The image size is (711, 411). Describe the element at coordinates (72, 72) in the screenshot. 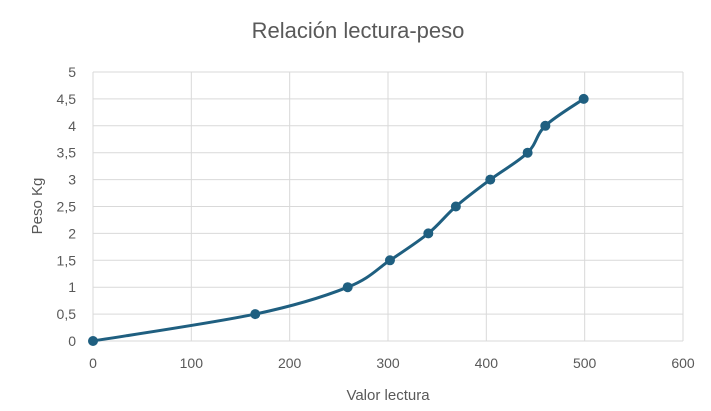

I see `y-tick-label: 5` at that location.